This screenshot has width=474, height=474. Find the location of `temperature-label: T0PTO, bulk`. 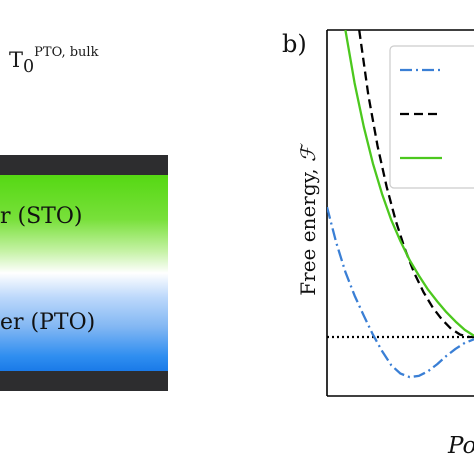

temperature-label: T0PTO, bulk is located at coordinates (54, 61).